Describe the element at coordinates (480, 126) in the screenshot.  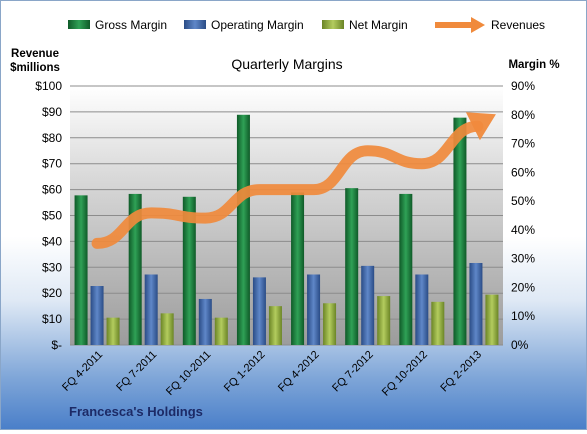
I see `revenues-arrowhead` at that location.